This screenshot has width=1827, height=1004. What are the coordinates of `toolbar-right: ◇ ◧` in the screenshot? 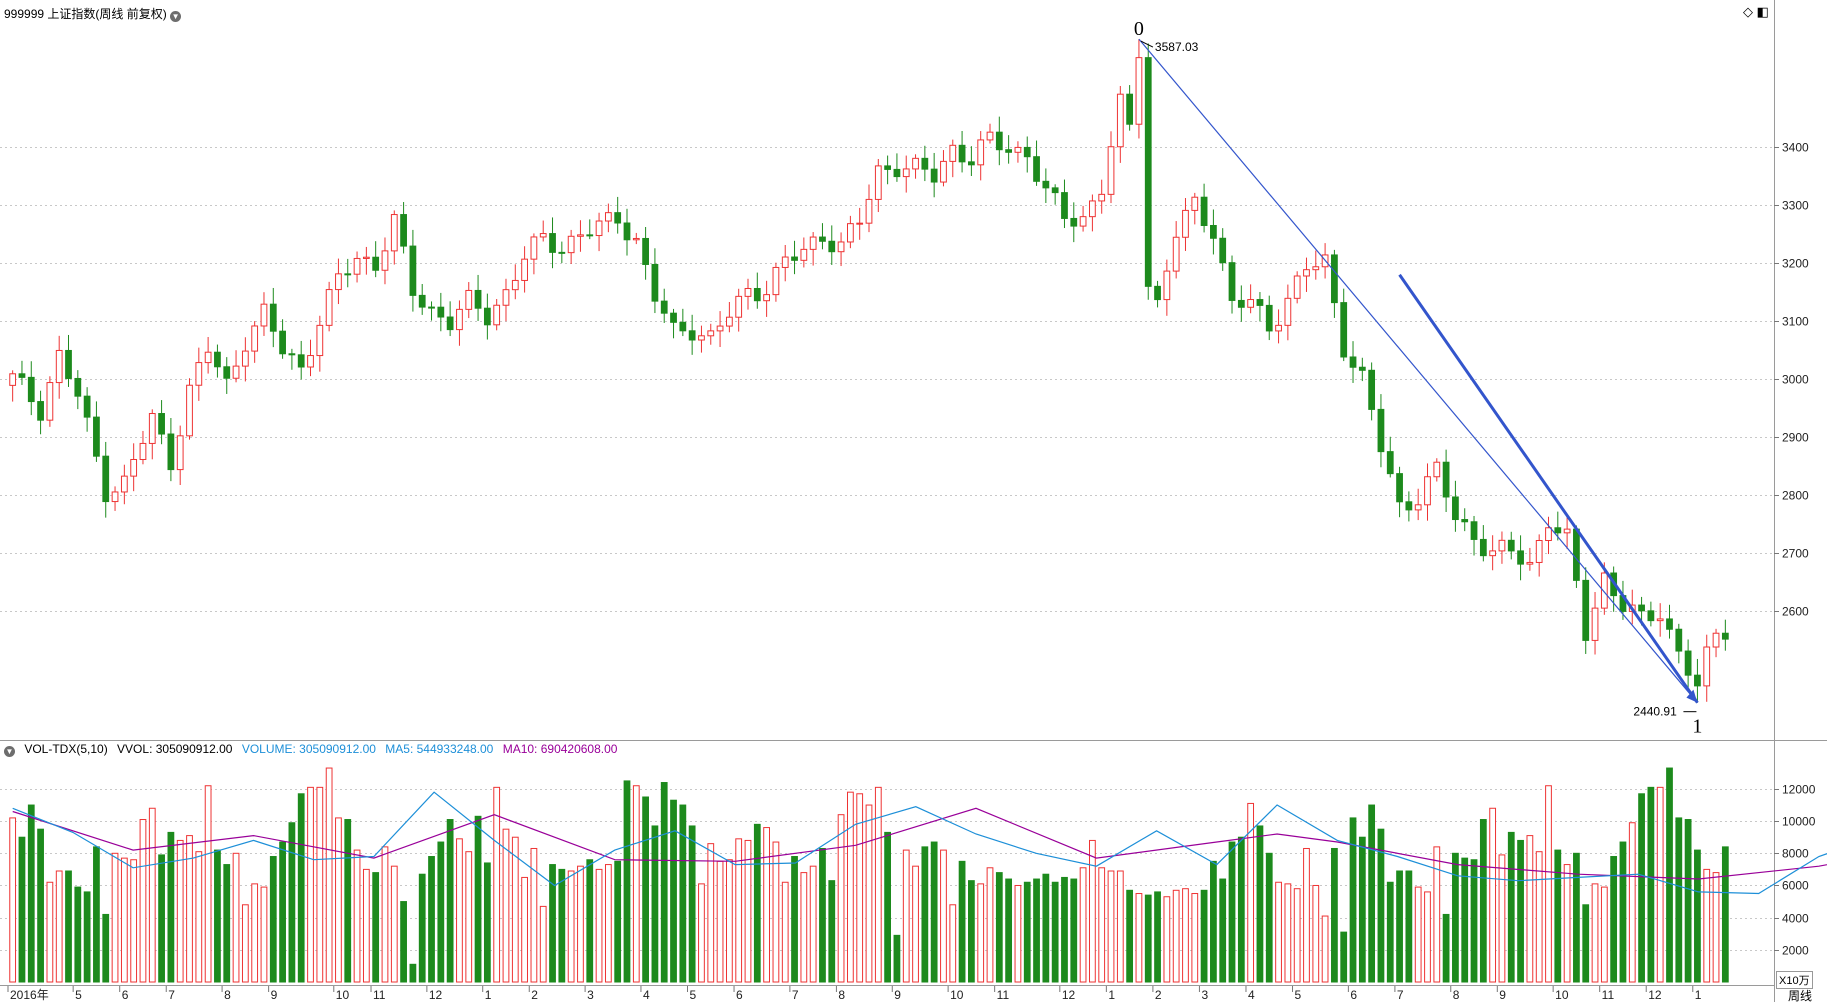 It's located at (1756, 12).